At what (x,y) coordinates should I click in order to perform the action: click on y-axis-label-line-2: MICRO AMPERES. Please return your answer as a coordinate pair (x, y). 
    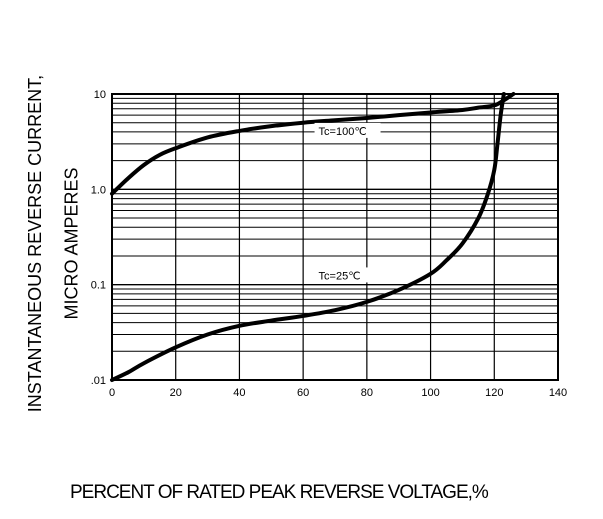
    Looking at the image, I should click on (71, 243).